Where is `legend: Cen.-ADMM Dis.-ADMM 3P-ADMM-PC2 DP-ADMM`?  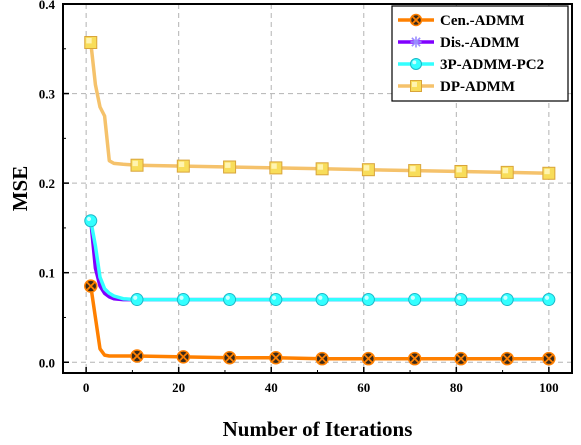 legend: Cen.-ADMM Dis.-ADMM 3P-ADMM-PC2 DP-ADMM is located at coordinates (480, 53).